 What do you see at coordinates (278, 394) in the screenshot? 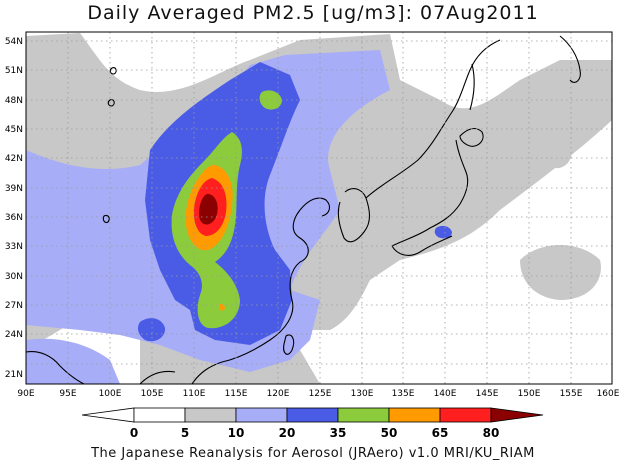
I see `lon-tick-label: 120E` at bounding box center [278, 394].